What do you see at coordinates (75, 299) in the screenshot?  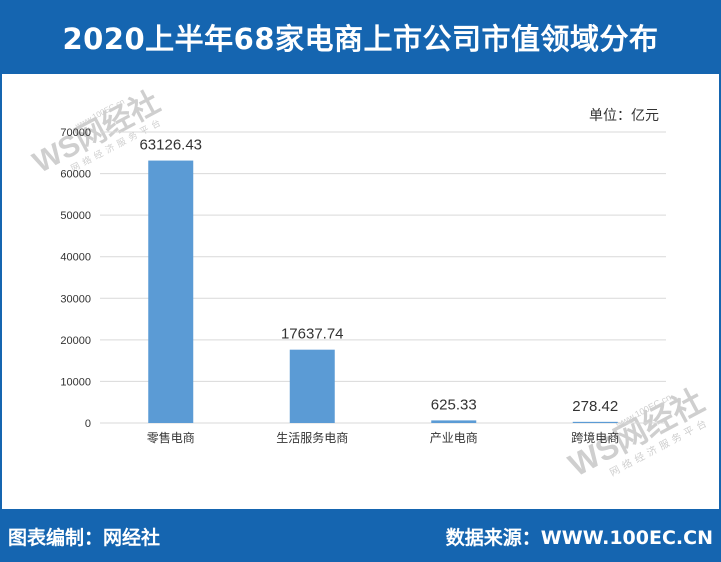 I see `y-tick-label: 30000` at bounding box center [75, 299].